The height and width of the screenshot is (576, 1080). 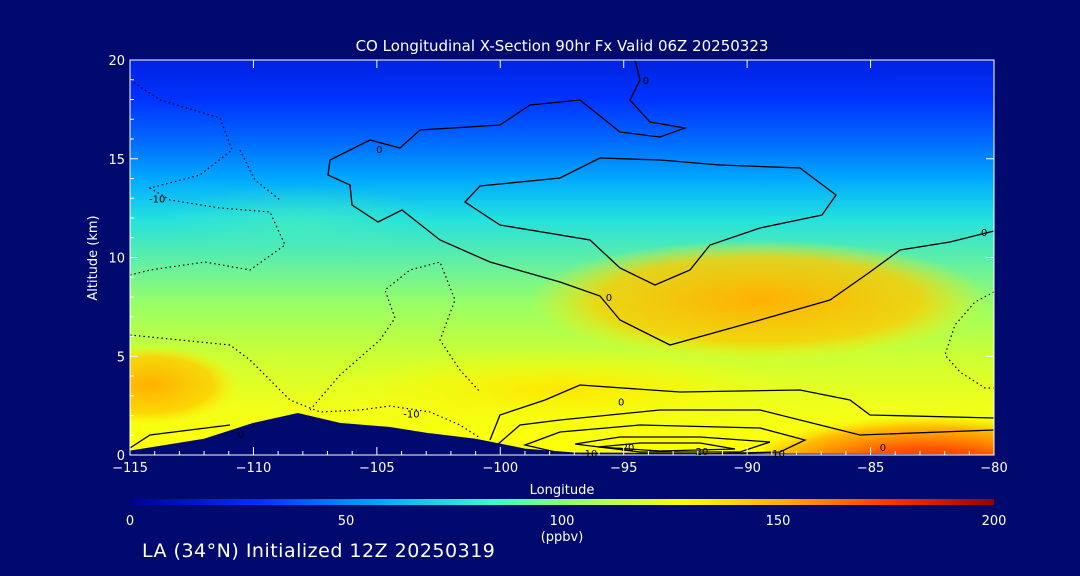 What do you see at coordinates (623, 468) in the screenshot?
I see `x-tick-label: −95` at bounding box center [623, 468].